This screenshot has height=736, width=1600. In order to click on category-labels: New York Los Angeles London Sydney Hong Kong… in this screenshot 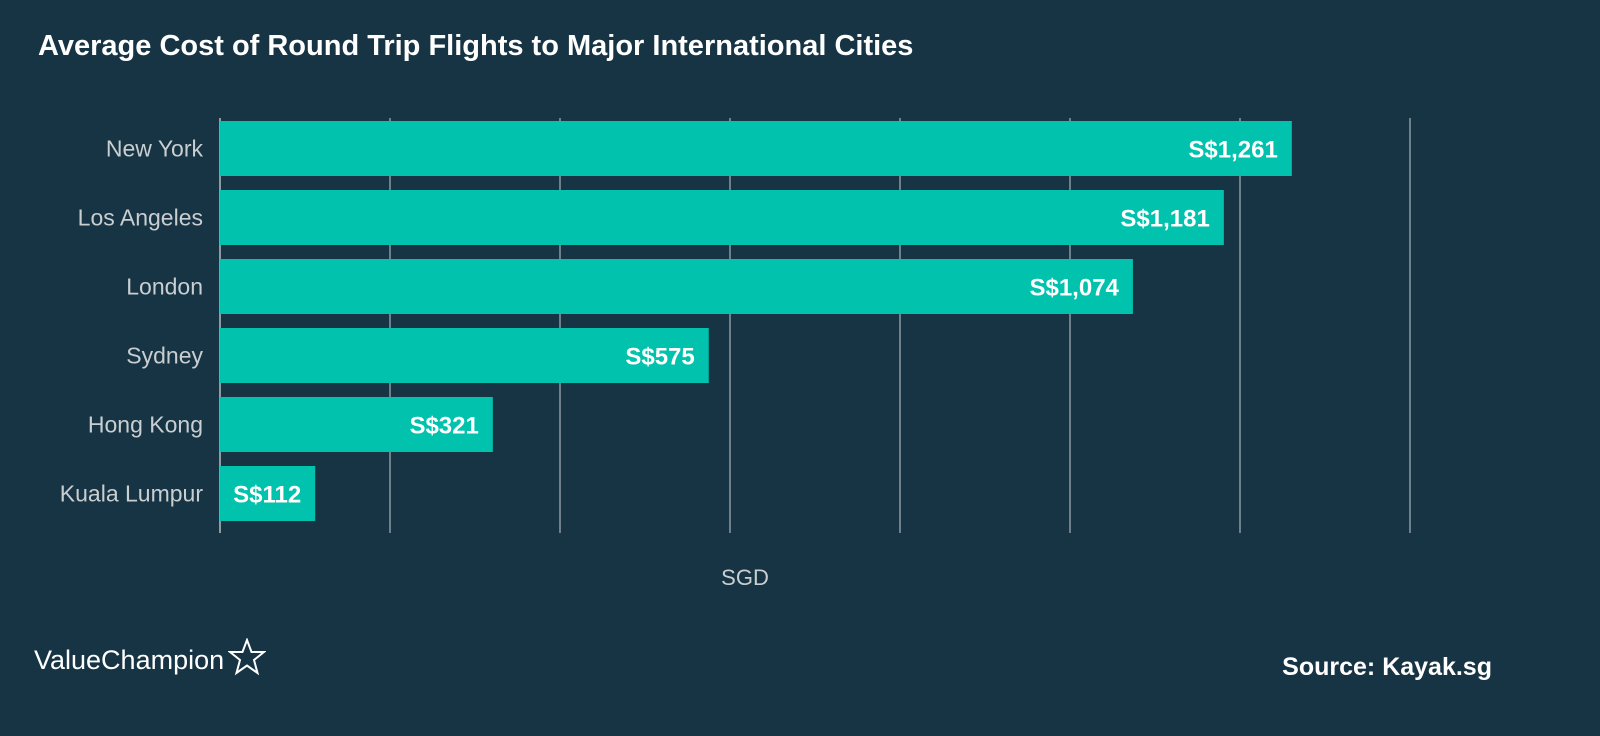, I will do `click(132, 321)`.